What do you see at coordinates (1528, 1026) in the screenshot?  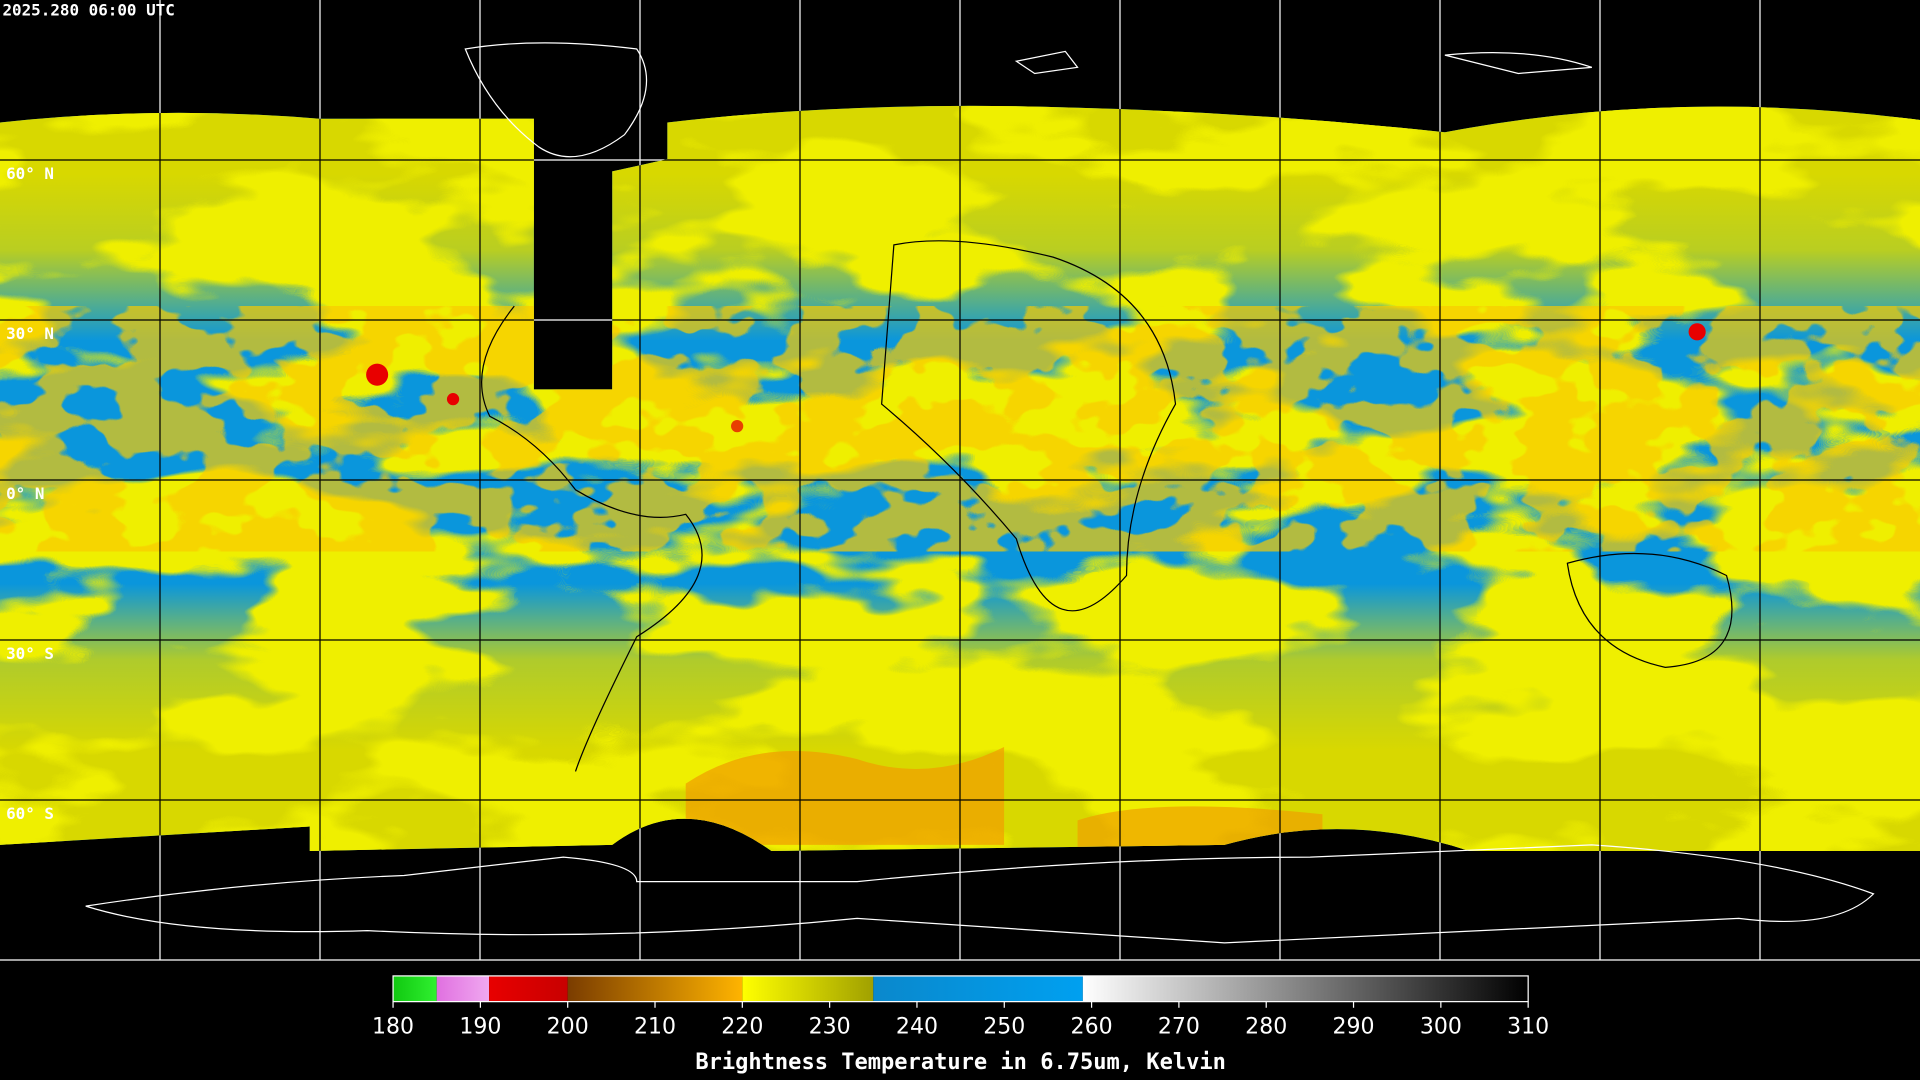 I see `colorbar-tick-label: 310` at bounding box center [1528, 1026].